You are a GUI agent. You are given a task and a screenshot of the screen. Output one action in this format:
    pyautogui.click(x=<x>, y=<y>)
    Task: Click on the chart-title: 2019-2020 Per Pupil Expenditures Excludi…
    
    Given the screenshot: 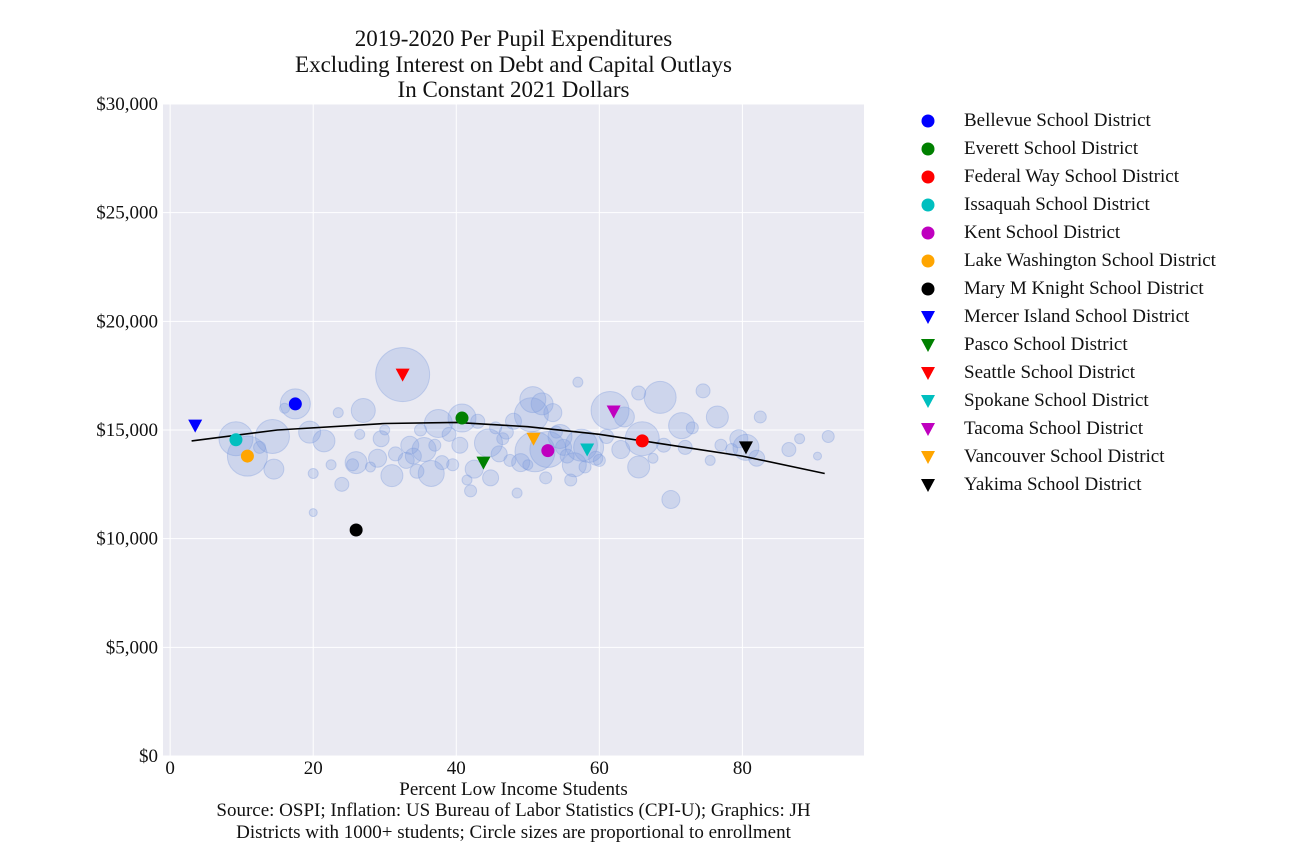 What is the action you would take?
    pyautogui.click(x=513, y=64)
    